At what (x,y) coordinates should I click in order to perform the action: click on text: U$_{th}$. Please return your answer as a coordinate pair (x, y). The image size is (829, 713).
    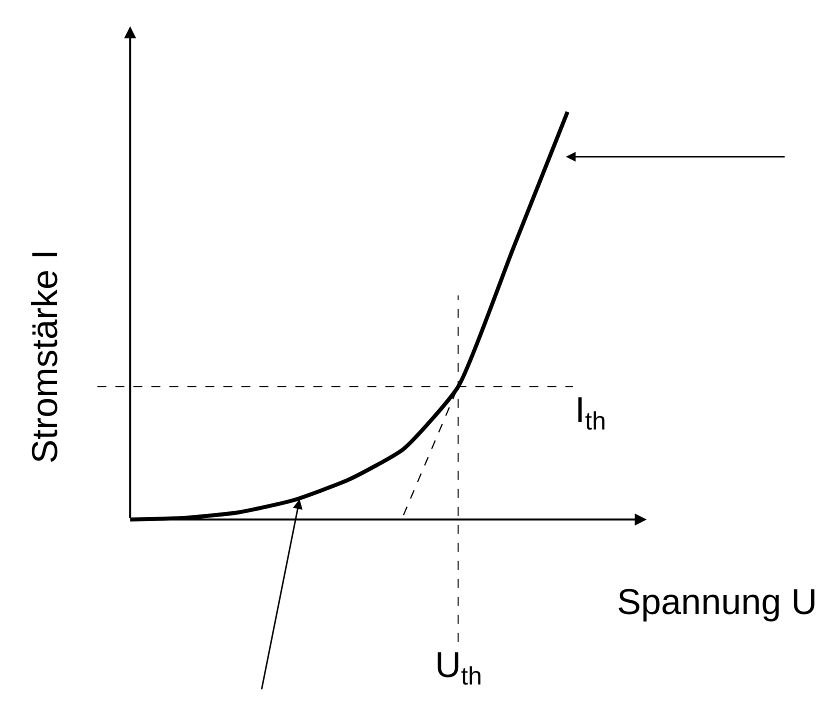
    Looking at the image, I should click on (458, 667).